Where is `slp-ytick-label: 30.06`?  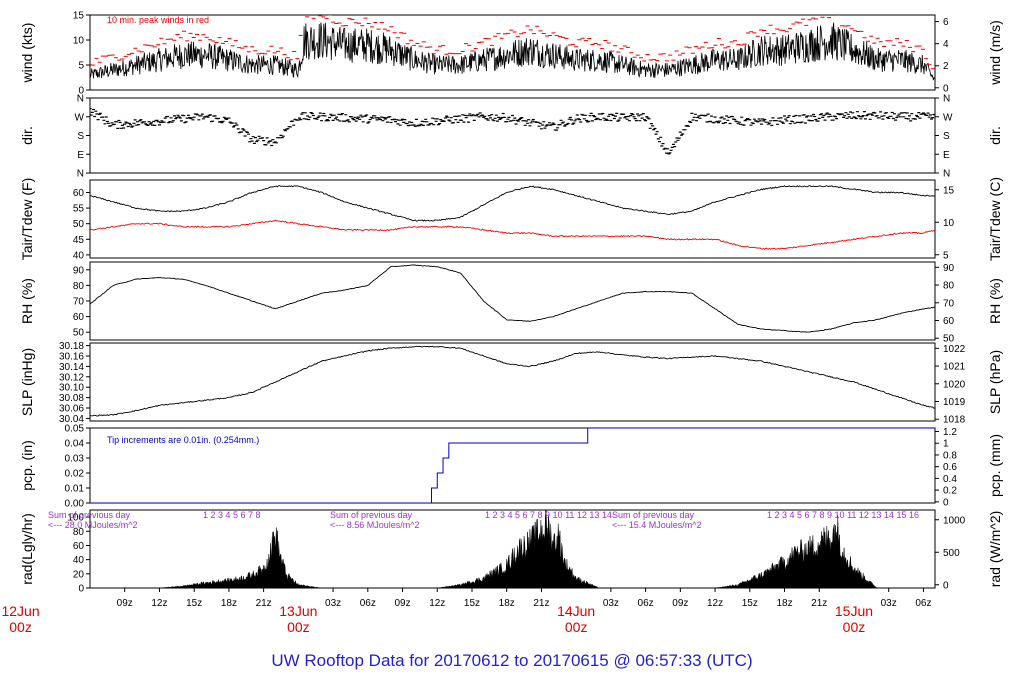
slp-ytick-label: 30.06 is located at coordinates (71, 409).